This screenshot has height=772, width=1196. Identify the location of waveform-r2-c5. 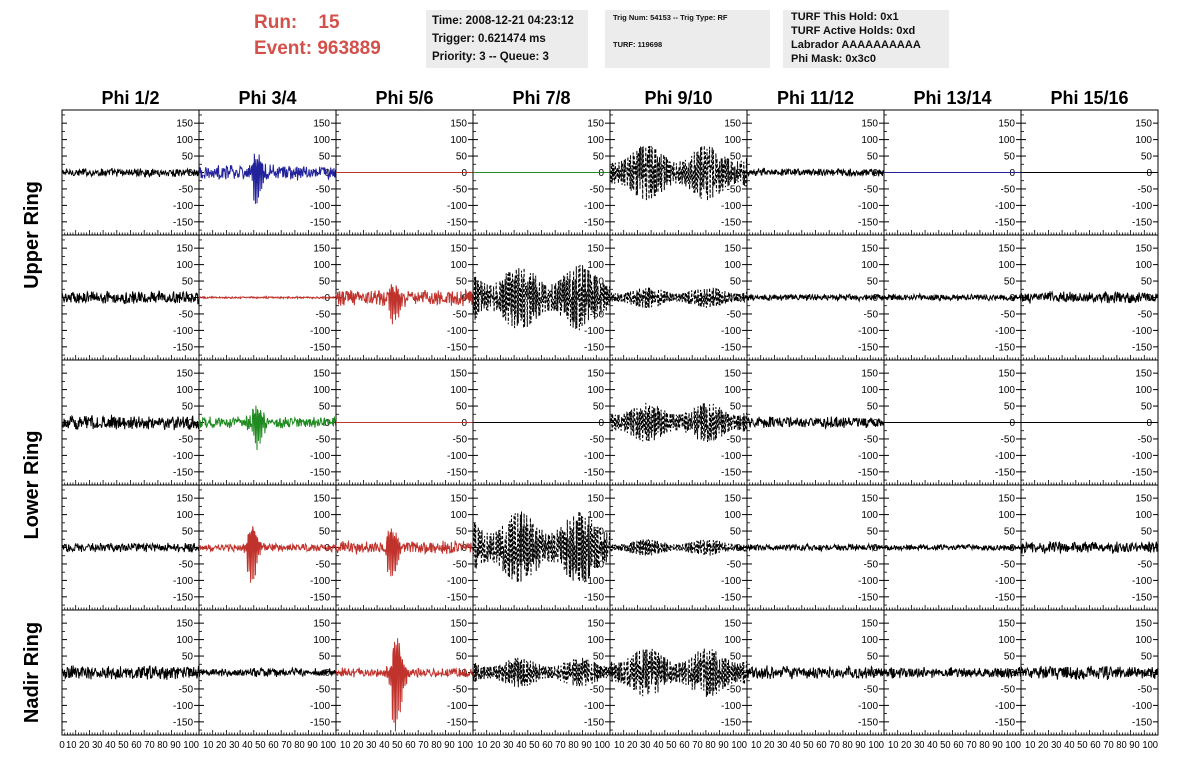
(678, 298).